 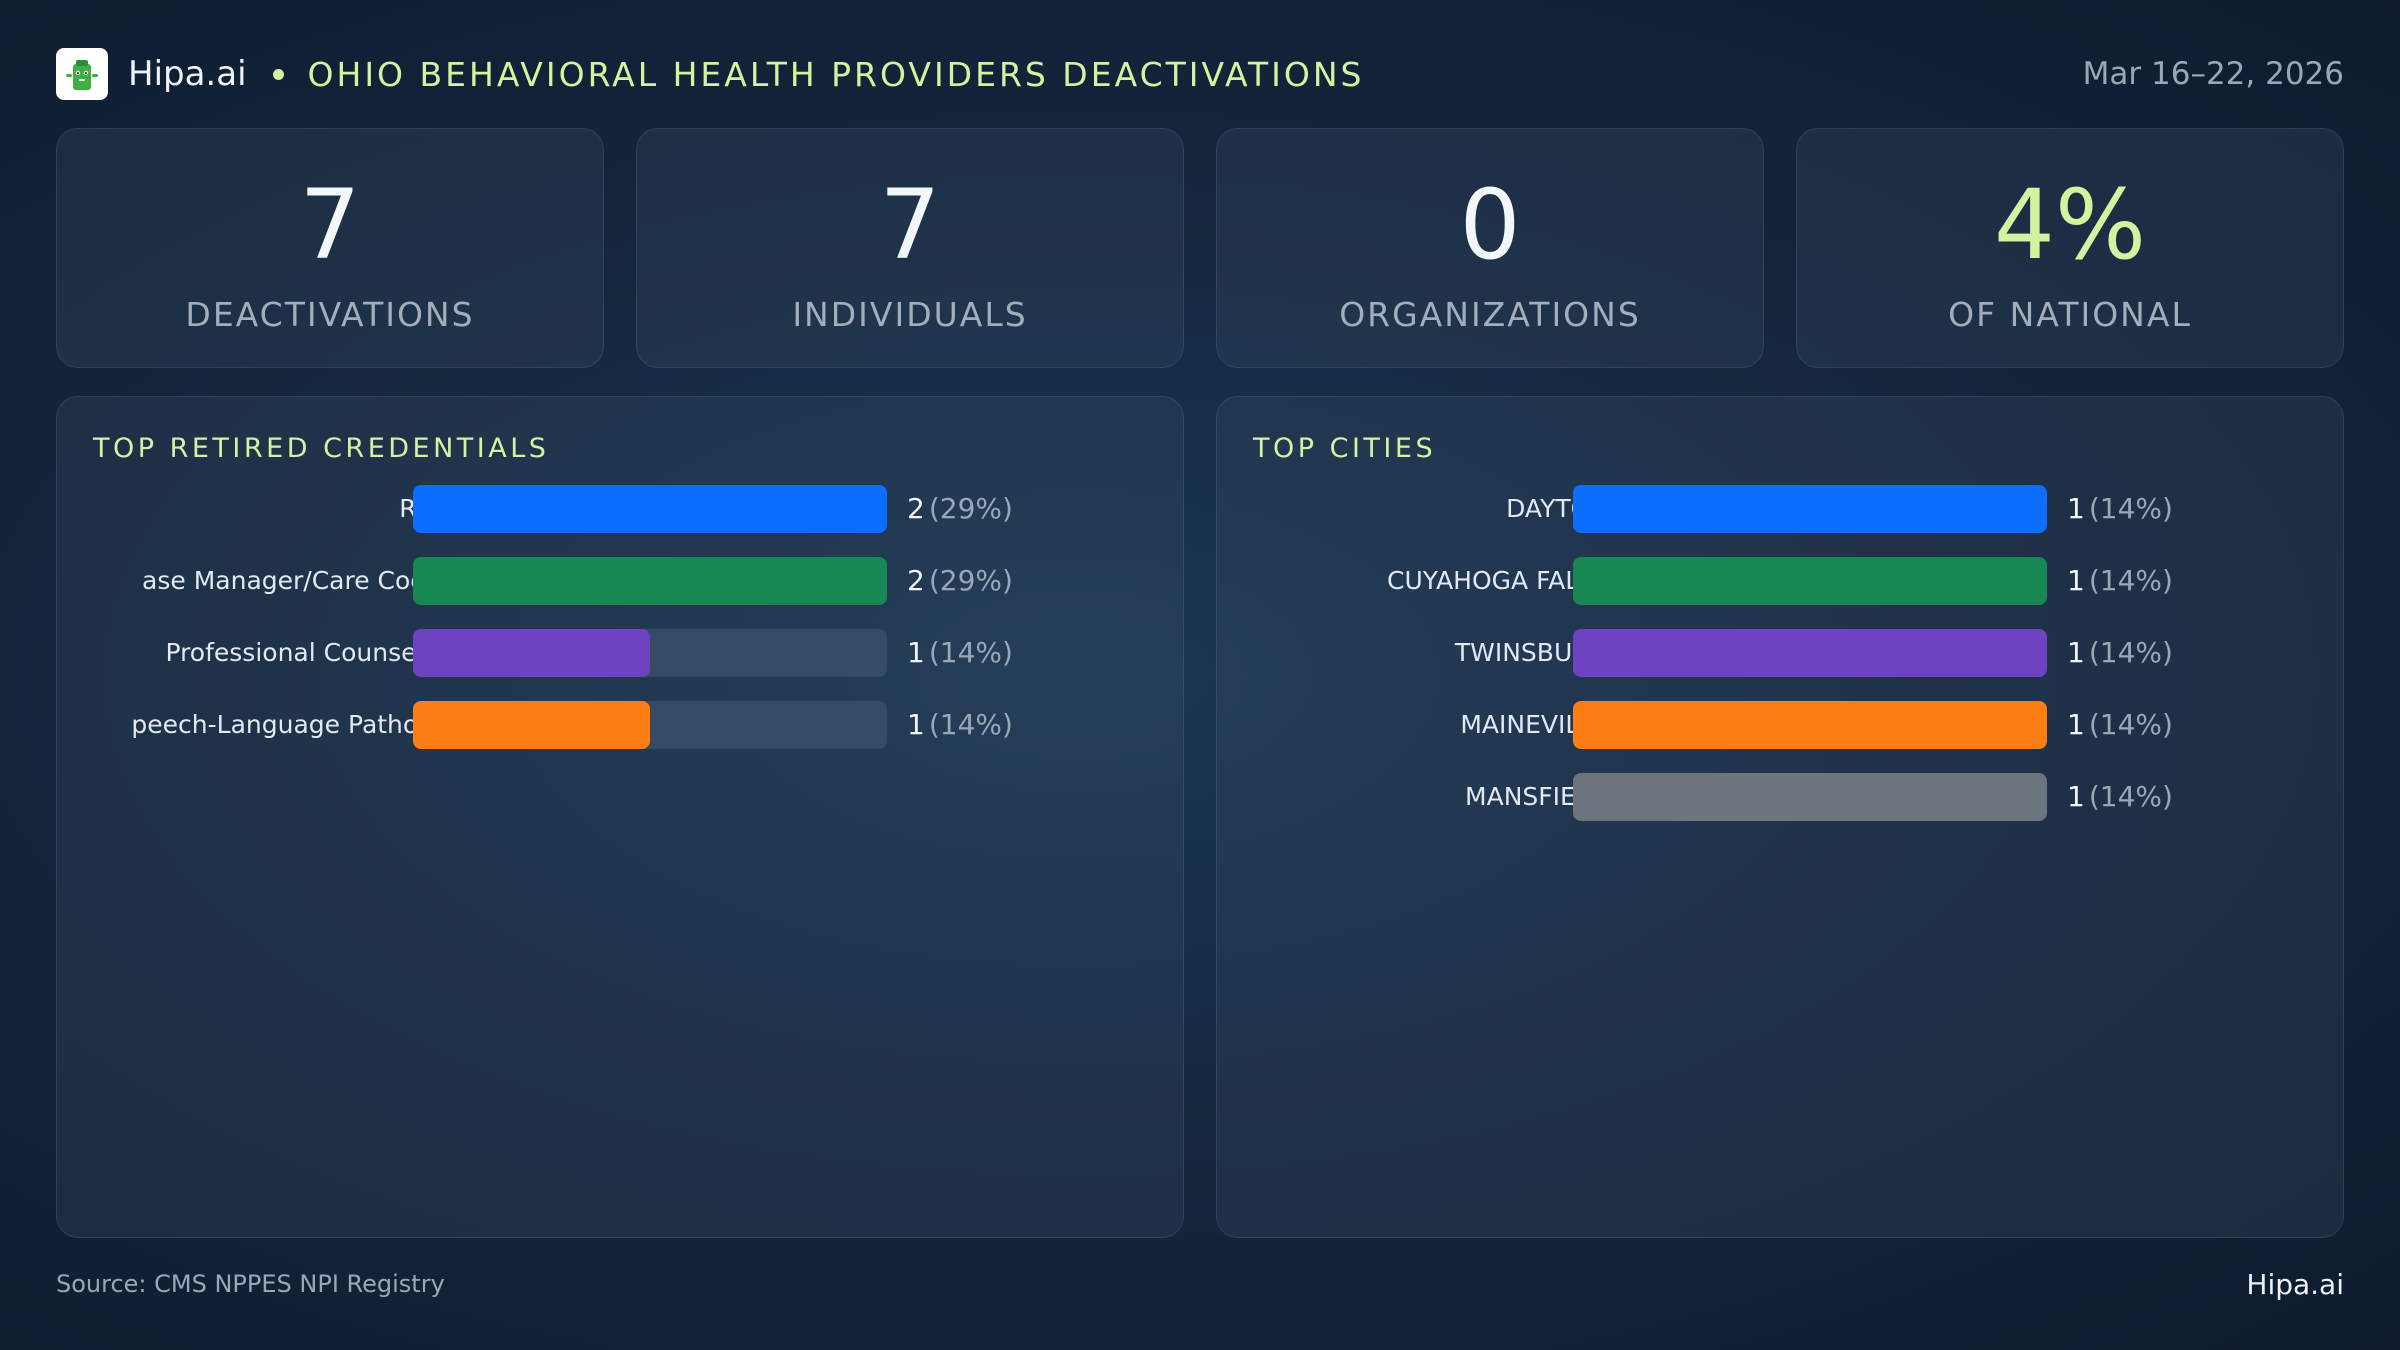 What do you see at coordinates (278, 74) in the screenshot?
I see `separator-dot` at bounding box center [278, 74].